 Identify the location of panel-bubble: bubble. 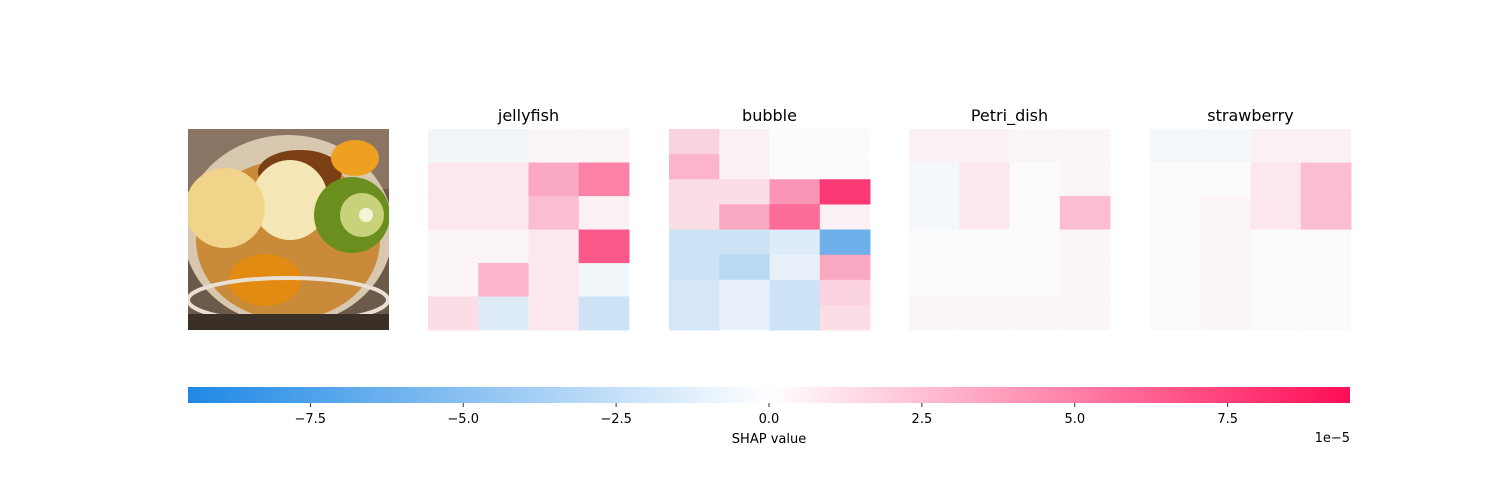
(770, 218).